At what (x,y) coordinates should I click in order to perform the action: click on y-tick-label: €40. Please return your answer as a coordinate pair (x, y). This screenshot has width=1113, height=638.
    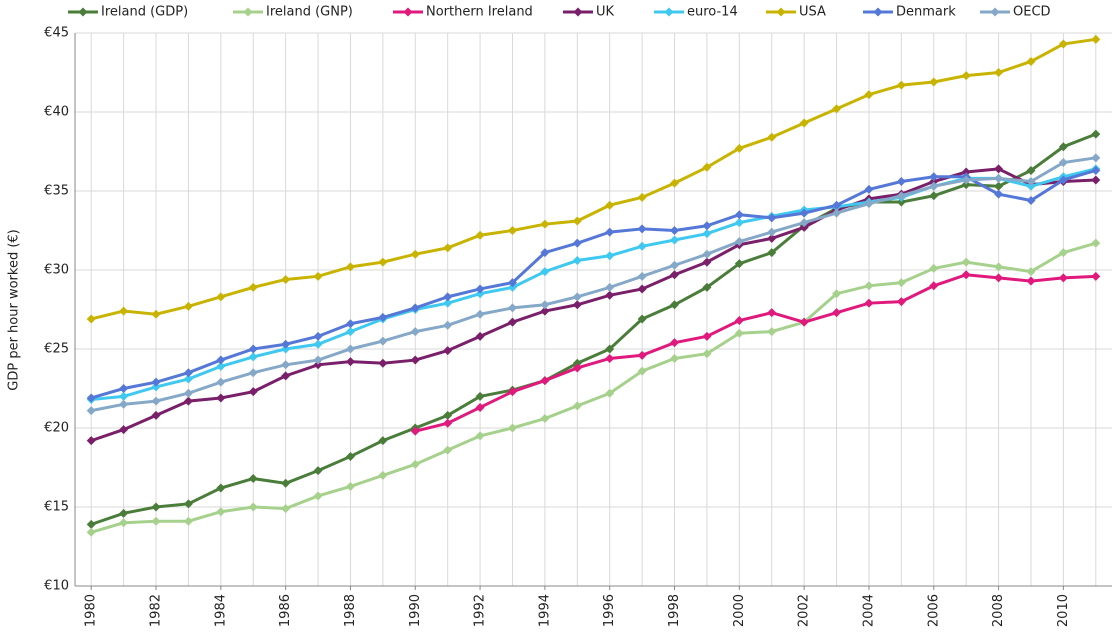
    Looking at the image, I should click on (56, 112).